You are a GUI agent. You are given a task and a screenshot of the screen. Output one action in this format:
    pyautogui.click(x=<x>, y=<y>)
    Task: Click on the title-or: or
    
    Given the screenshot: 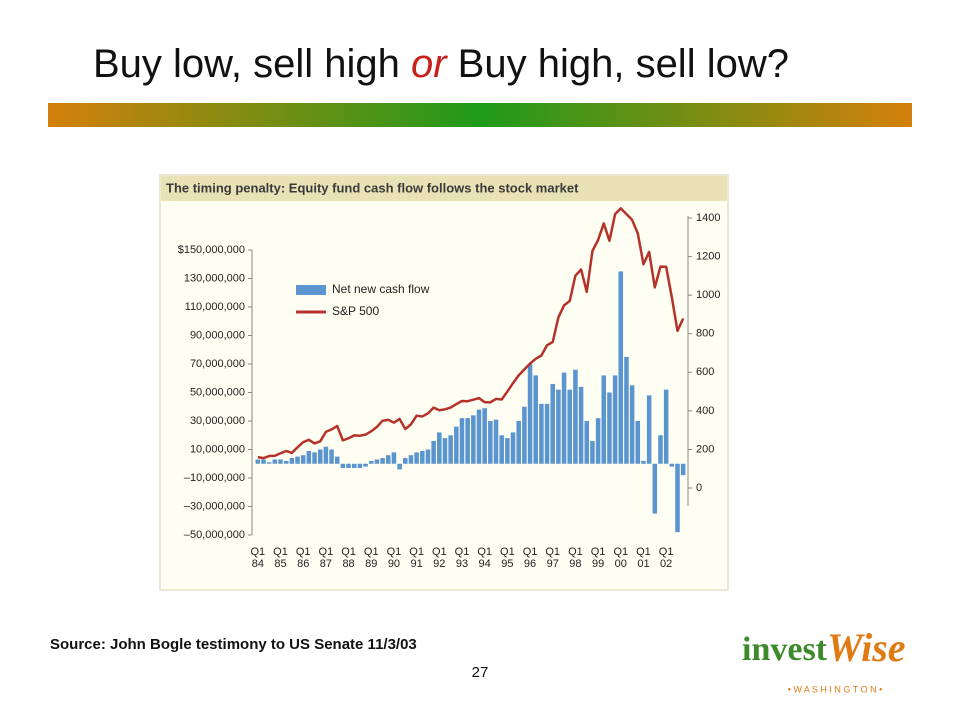 What is the action you would take?
    pyautogui.click(x=429, y=64)
    